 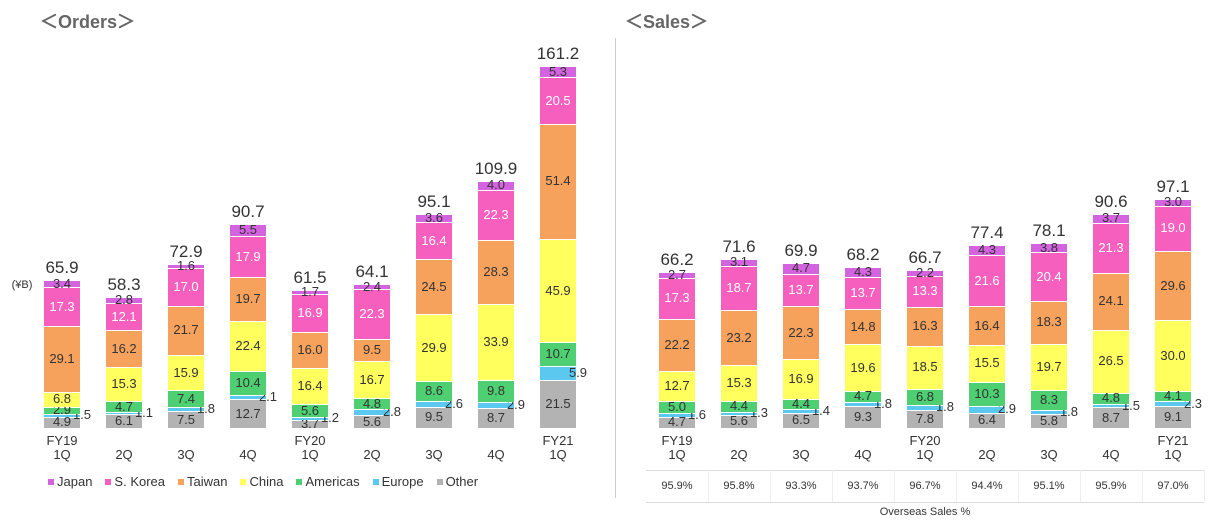 I want to click on data-label: 1.6, so click(x=186, y=265).